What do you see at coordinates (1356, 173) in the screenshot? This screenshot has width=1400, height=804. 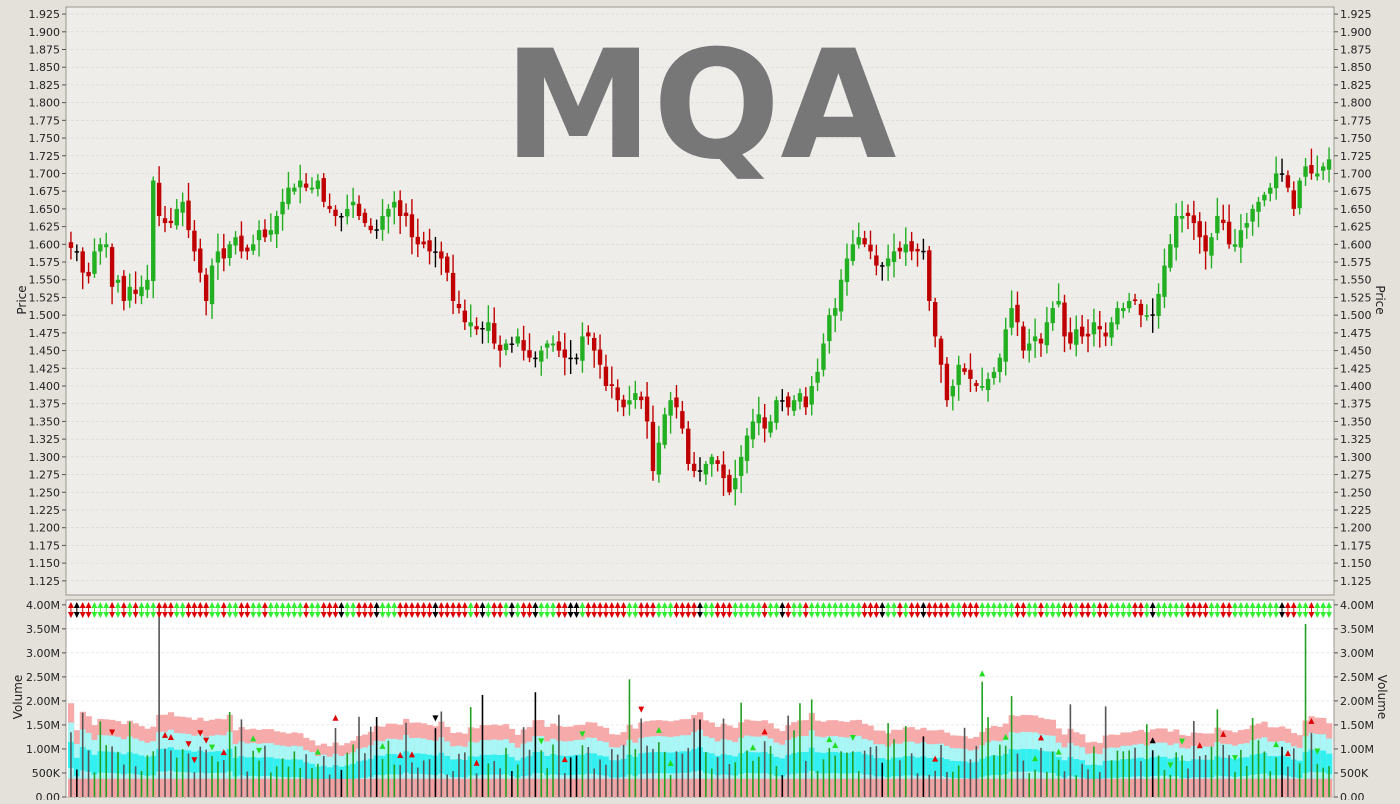 I see `price-tick-label: 1.700` at bounding box center [1356, 173].